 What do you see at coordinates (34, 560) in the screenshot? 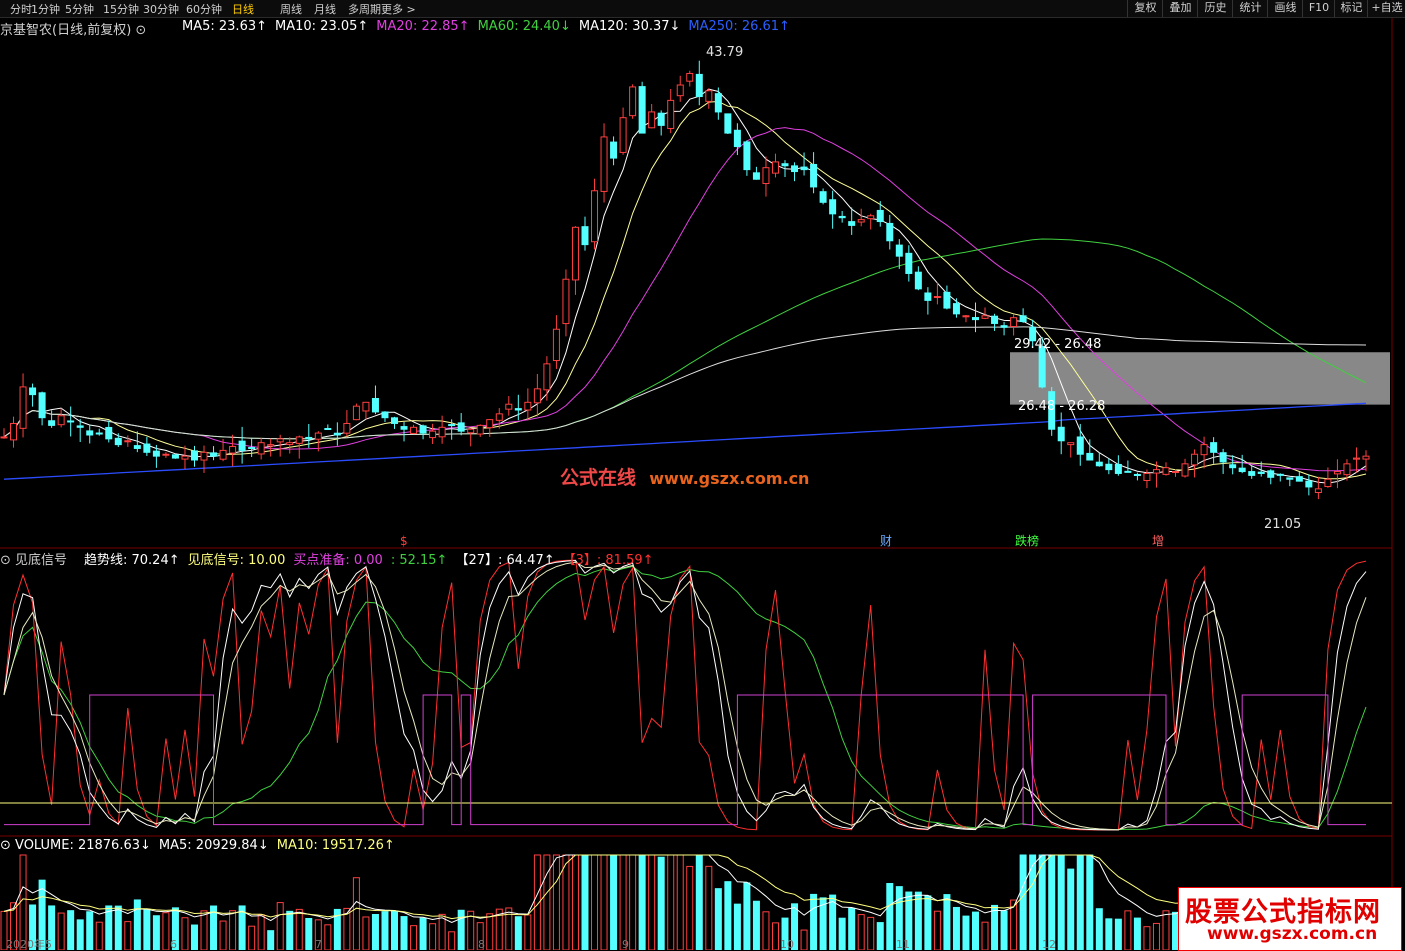
I see `indicator-title: ⊙ 见底信号` at bounding box center [34, 560].